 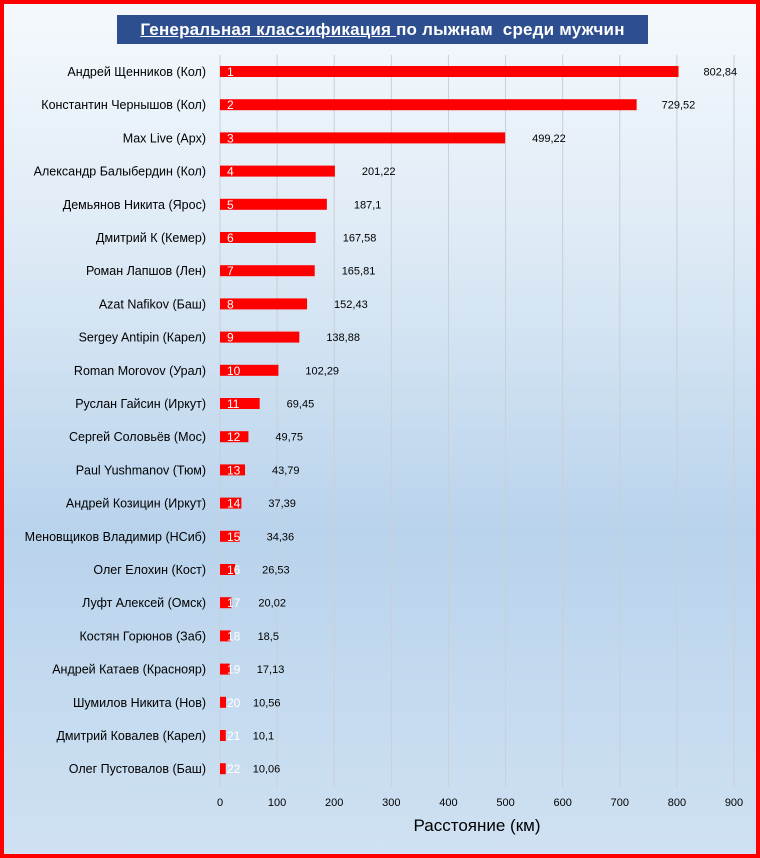 What do you see at coordinates (268, 29) in the screenshot?
I see `chart-title-part1: Генеральная классификация` at bounding box center [268, 29].